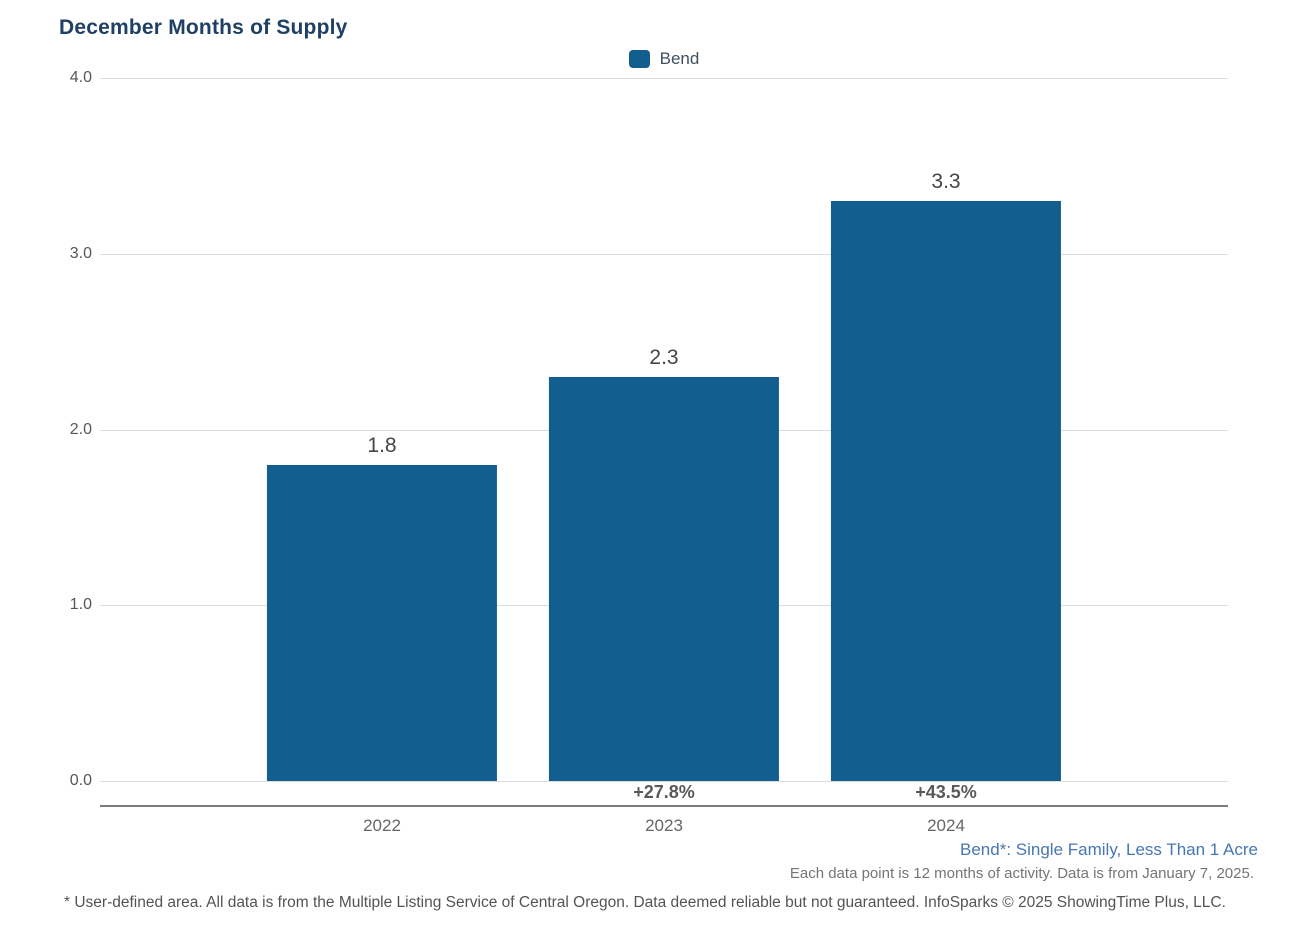 The image size is (1315, 933). What do you see at coordinates (80, 429) in the screenshot?
I see `y-tick-label: 2.0` at bounding box center [80, 429].